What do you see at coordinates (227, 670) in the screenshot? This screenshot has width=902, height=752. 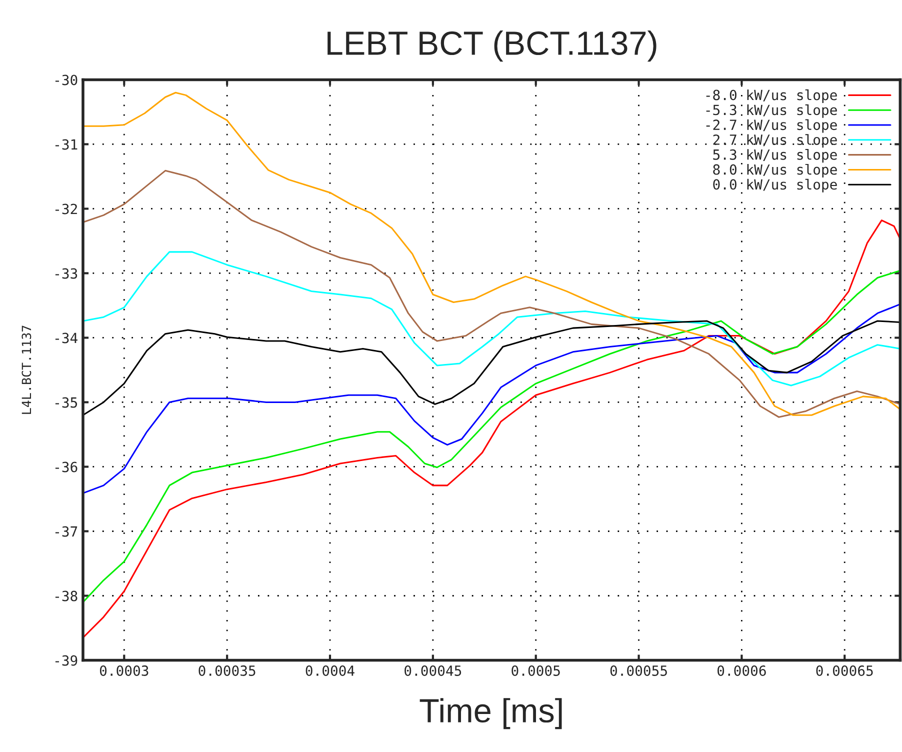 I see `x-tick-label: 0.00035` at bounding box center [227, 670].